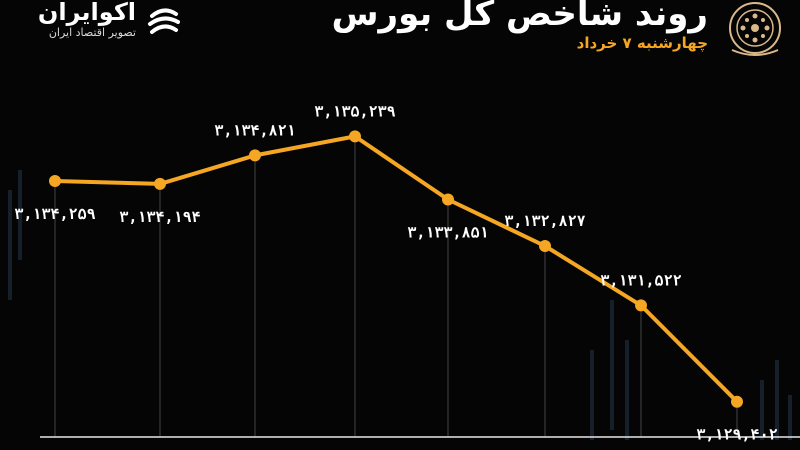 This screenshot has height=450, width=800. What do you see at coordinates (640, 280) in the screenshot?
I see `data-label: ۳,۱۳۱,۵۲۲` at bounding box center [640, 280].